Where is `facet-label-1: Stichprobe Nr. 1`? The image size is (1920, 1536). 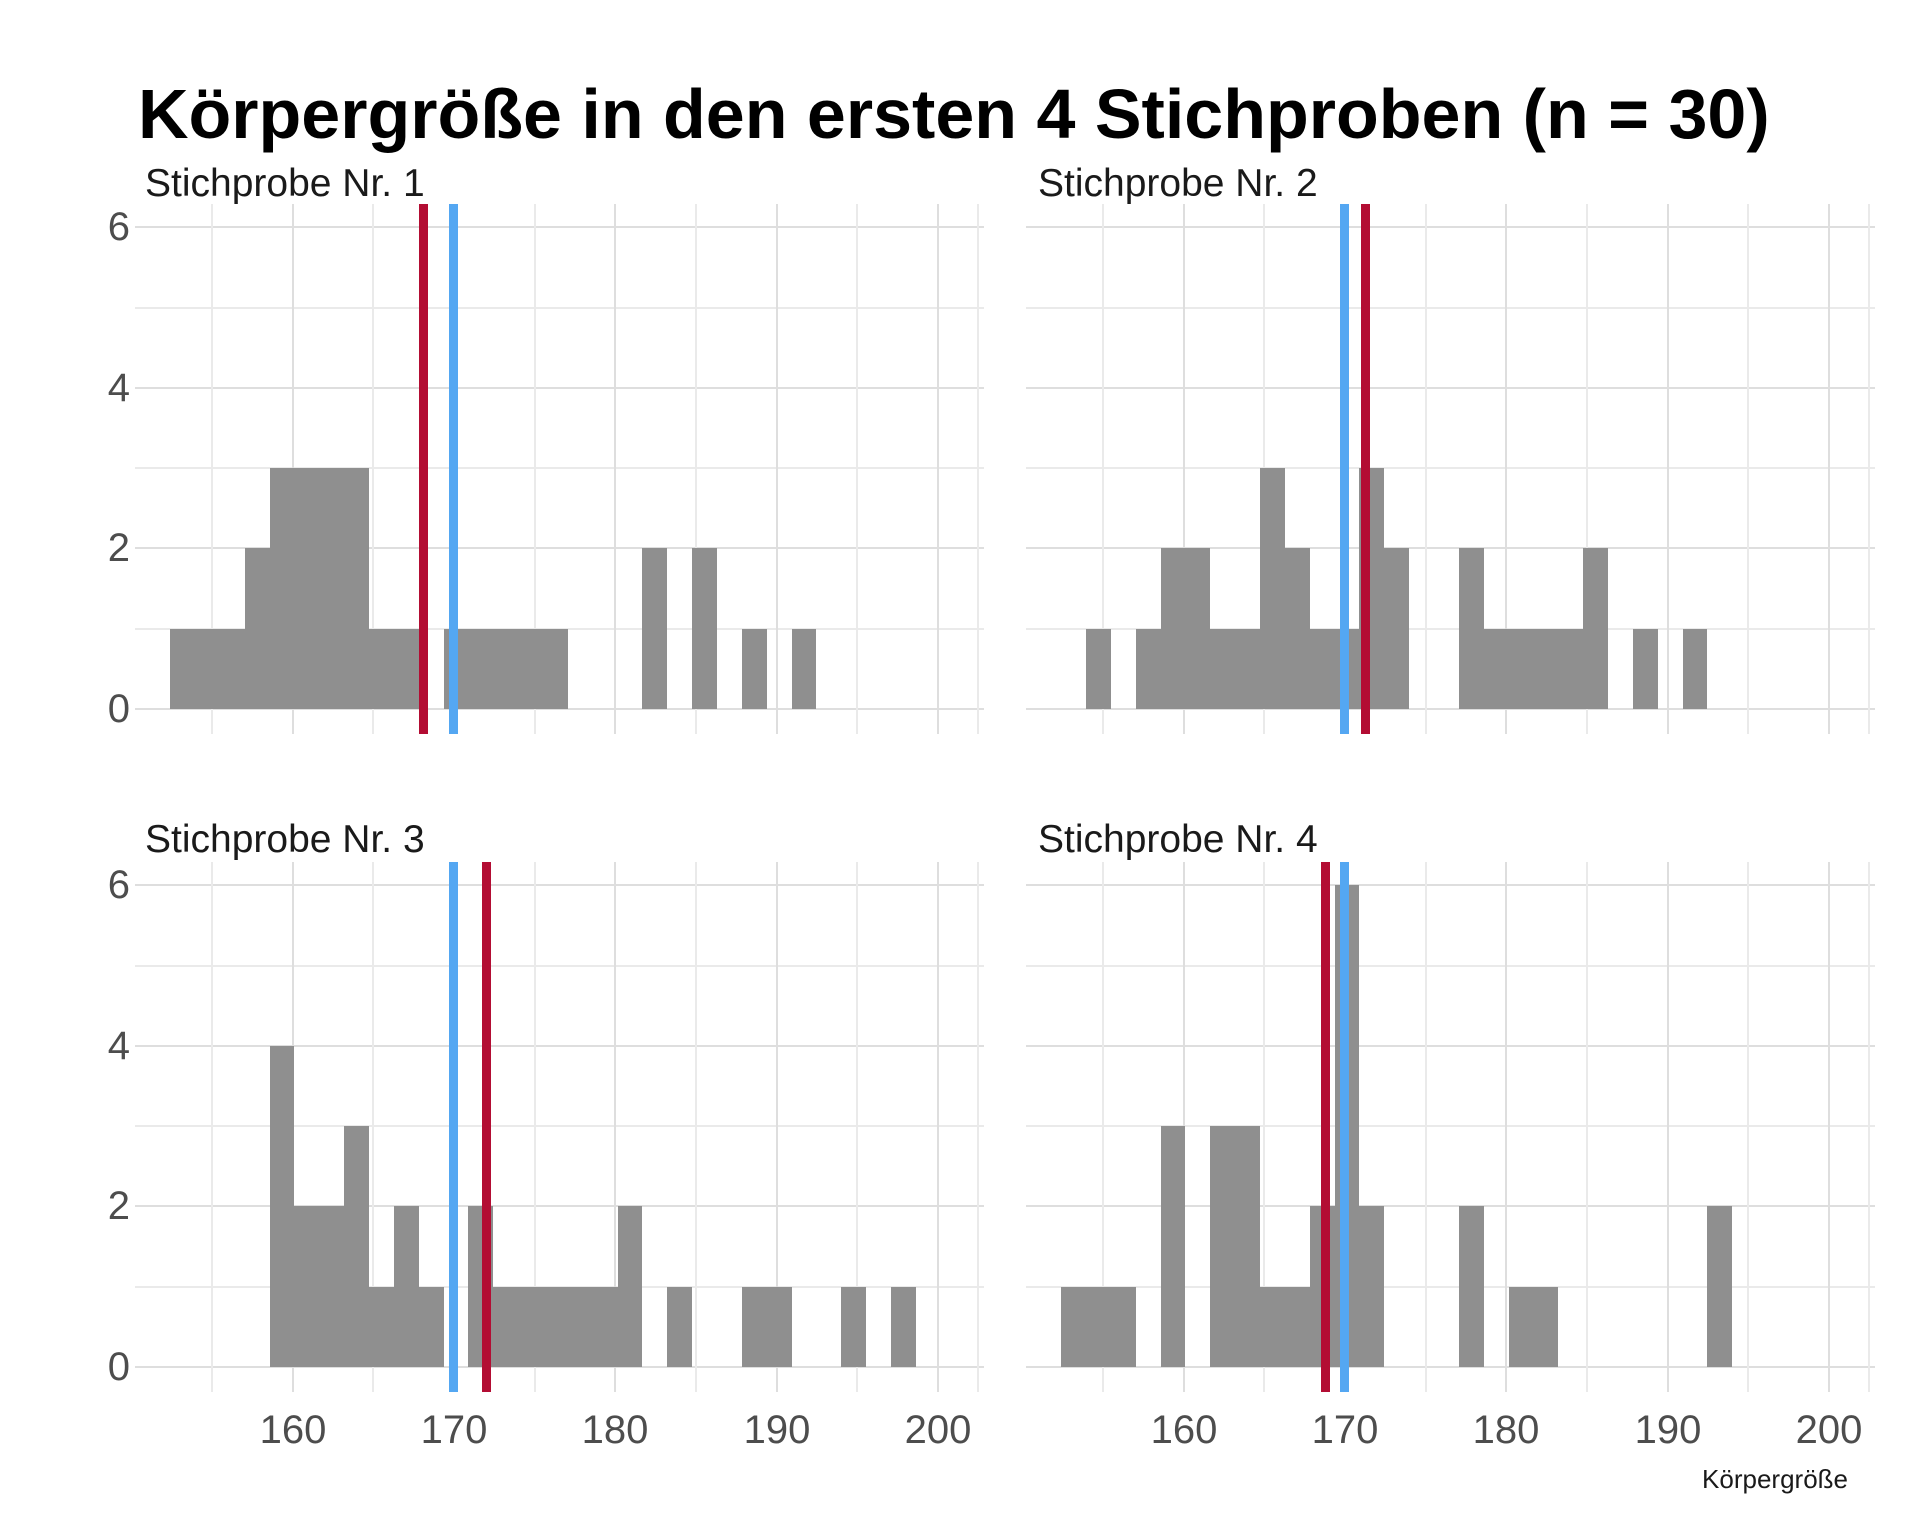 facet-label-1: Stichprobe Nr. 1 is located at coordinates (285, 183).